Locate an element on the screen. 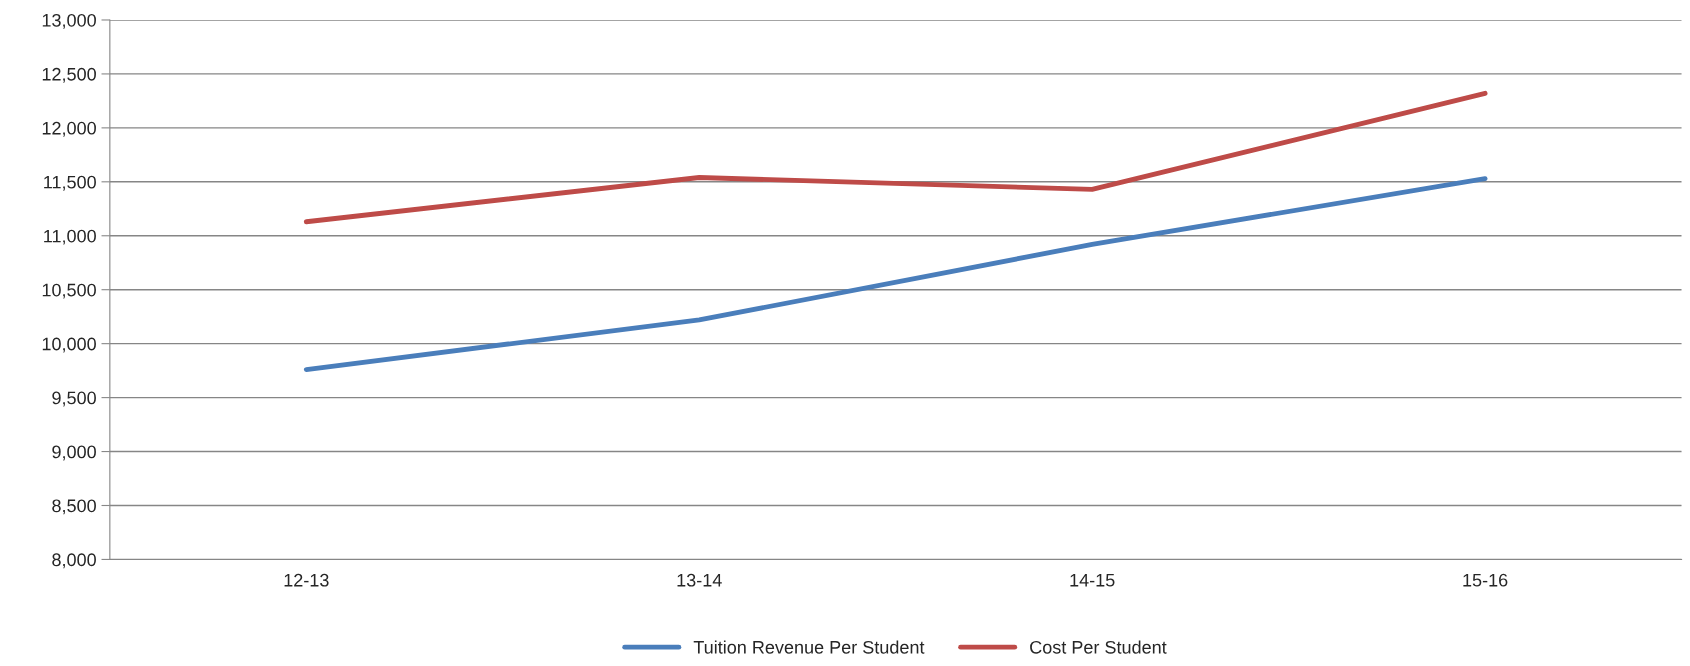  x-tick-label: 13-14 is located at coordinates (699, 580).